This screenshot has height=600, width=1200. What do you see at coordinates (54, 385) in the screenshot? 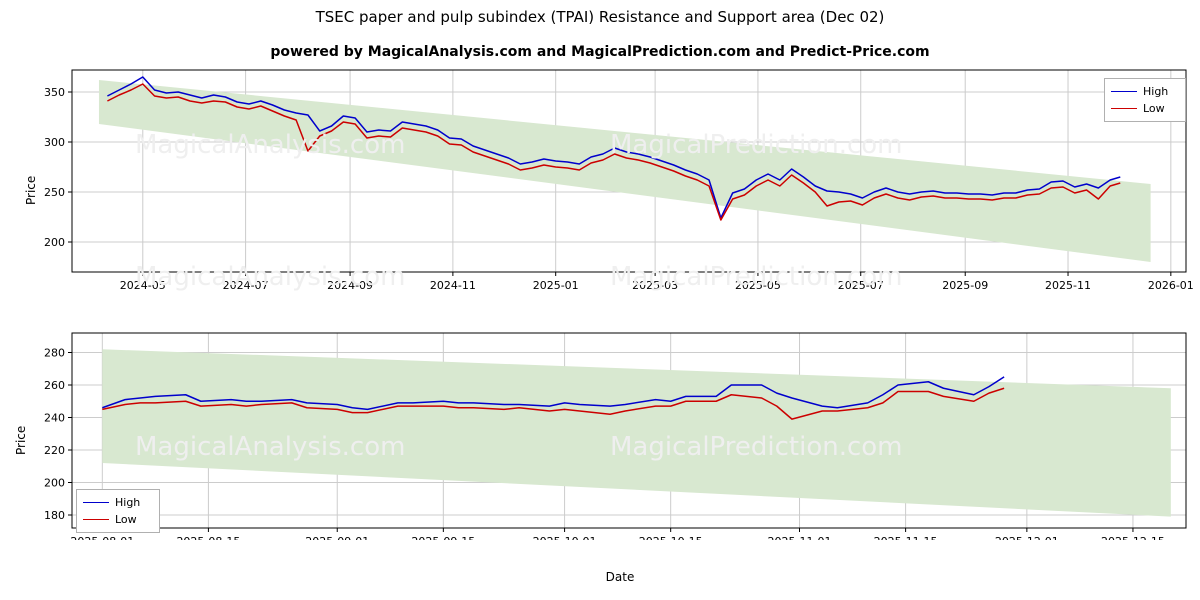
I see `svg-text: 260` at bounding box center [54, 385].